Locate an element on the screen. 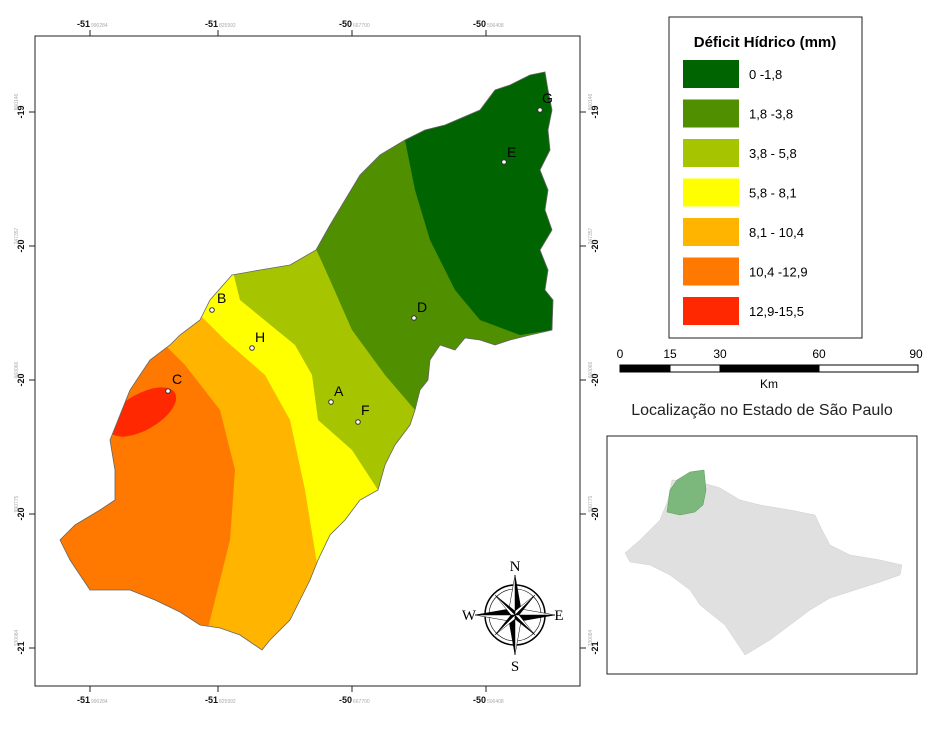  legend-label: 12,9-15,5 is located at coordinates (776, 311).